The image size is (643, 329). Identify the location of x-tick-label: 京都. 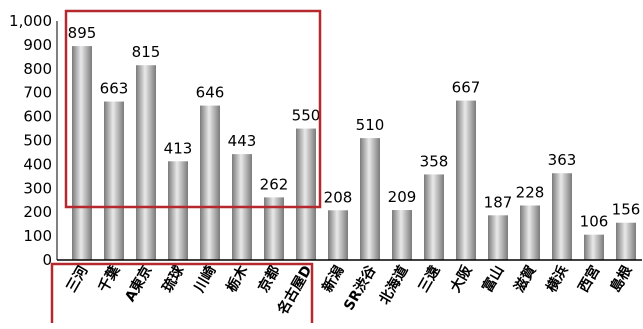
(269, 279).